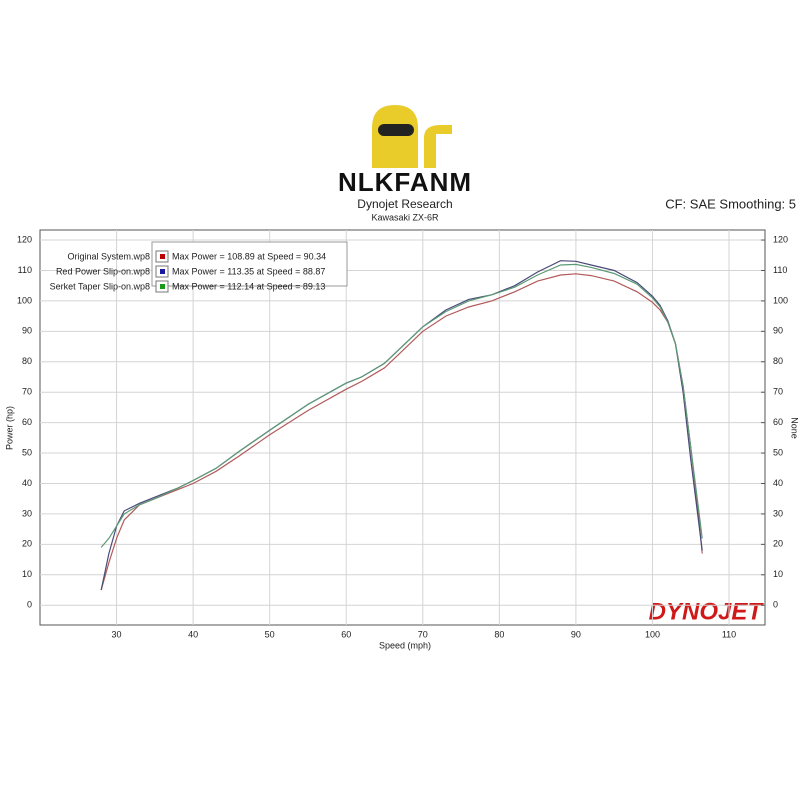 The height and width of the screenshot is (805, 800). I want to click on y-tick-label: 70, so click(27, 392).